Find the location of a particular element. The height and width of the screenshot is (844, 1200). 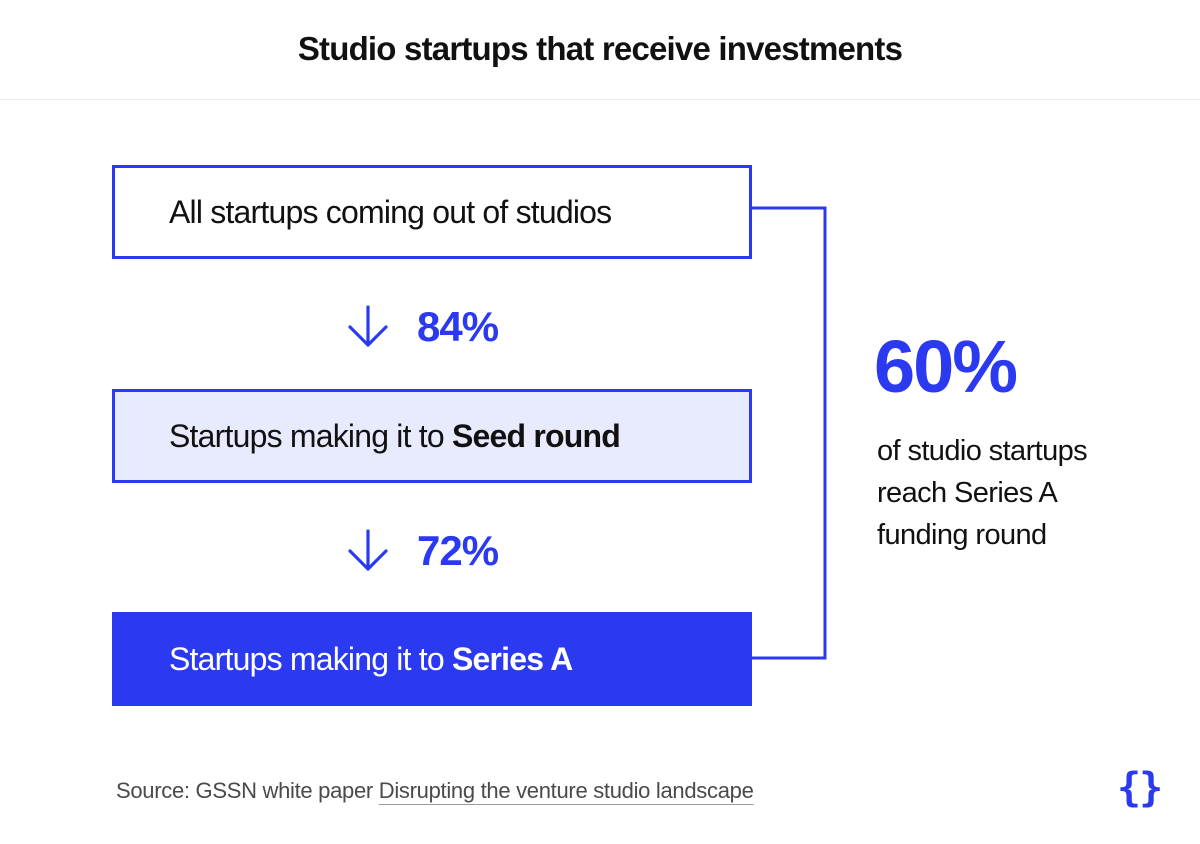

conversion-step-seed: 84% is located at coordinates (422, 327).